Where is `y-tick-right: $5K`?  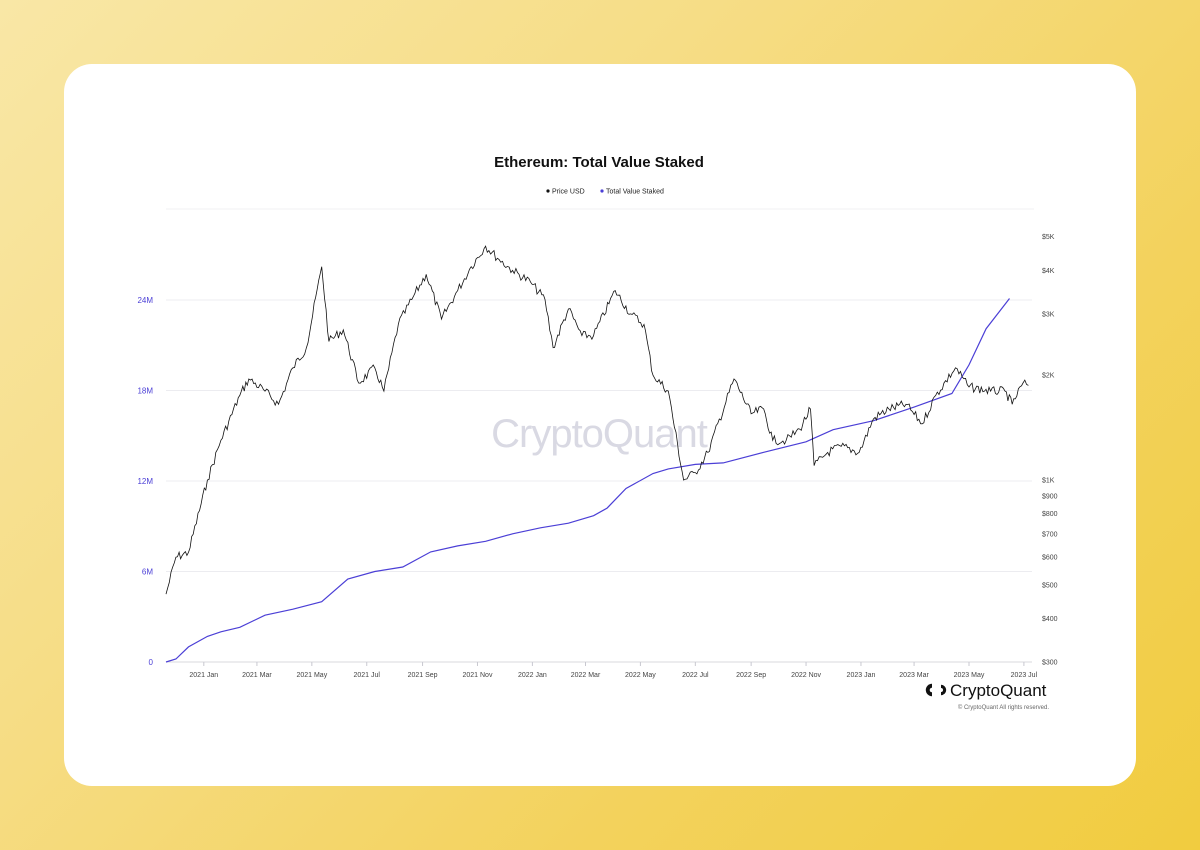
y-tick-right: $5K is located at coordinates (1048, 237).